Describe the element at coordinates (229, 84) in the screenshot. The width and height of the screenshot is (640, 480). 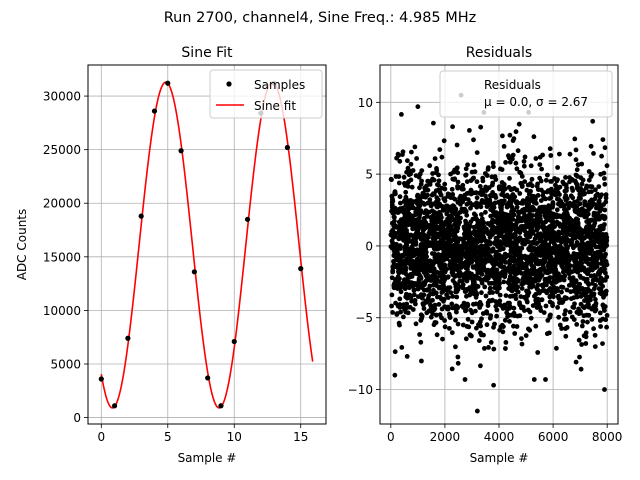
I see `legend-marker-samples` at that location.